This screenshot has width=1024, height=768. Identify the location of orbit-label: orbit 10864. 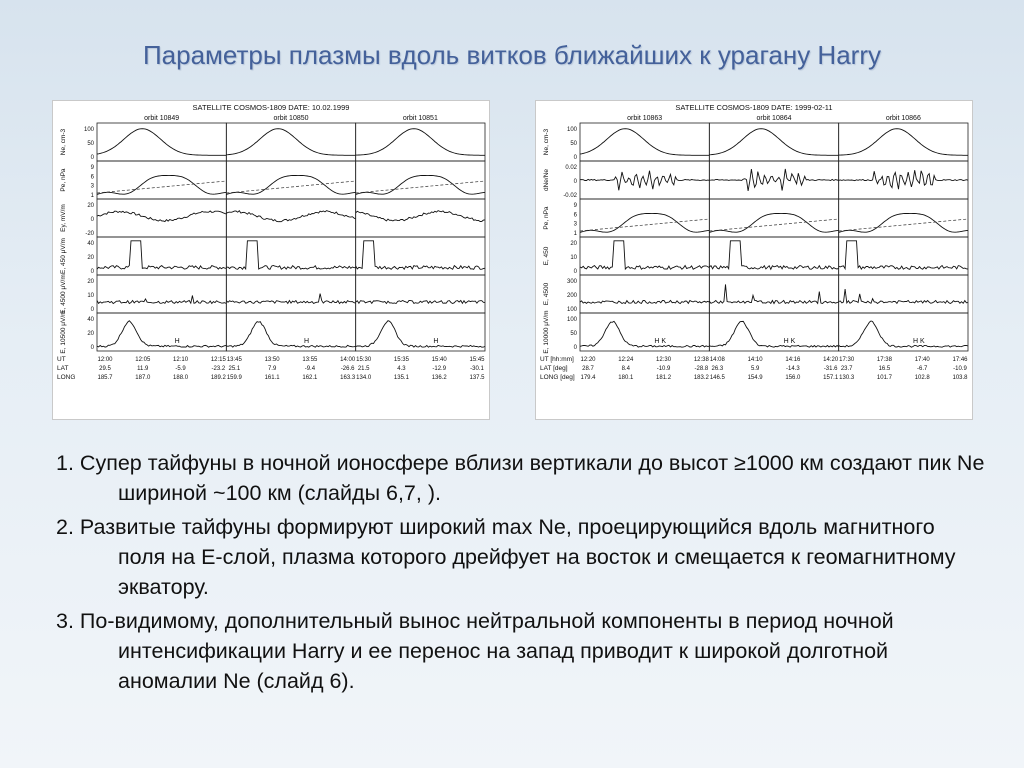
(773, 118).